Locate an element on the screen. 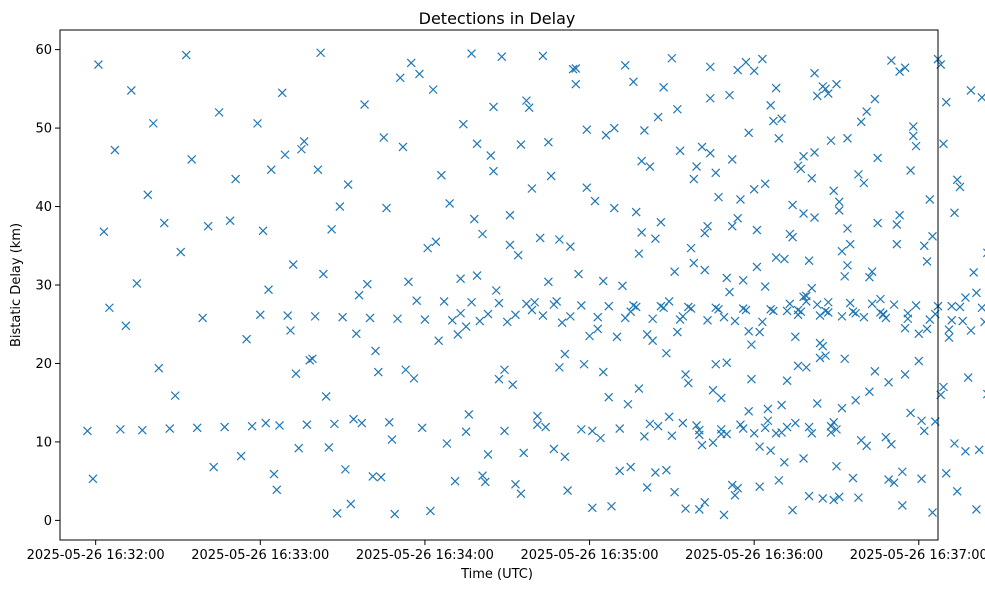 Image resolution: width=985 pixels, height=594 pixels. y-tick-label: 20 is located at coordinates (43, 364).